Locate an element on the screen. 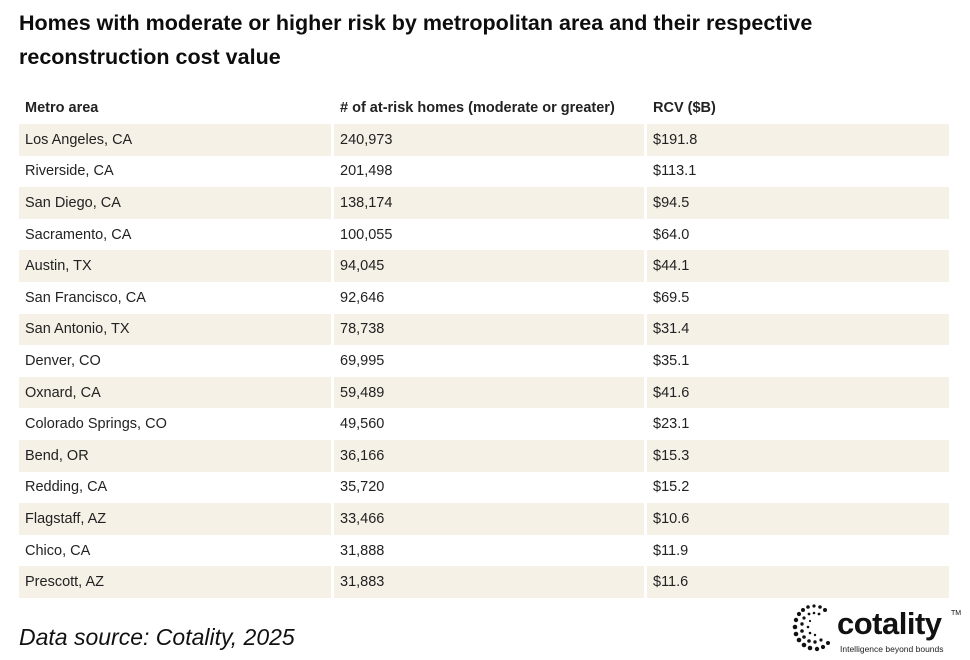 The height and width of the screenshot is (660, 970). rcv-cell: $23.1 is located at coordinates (671, 424).